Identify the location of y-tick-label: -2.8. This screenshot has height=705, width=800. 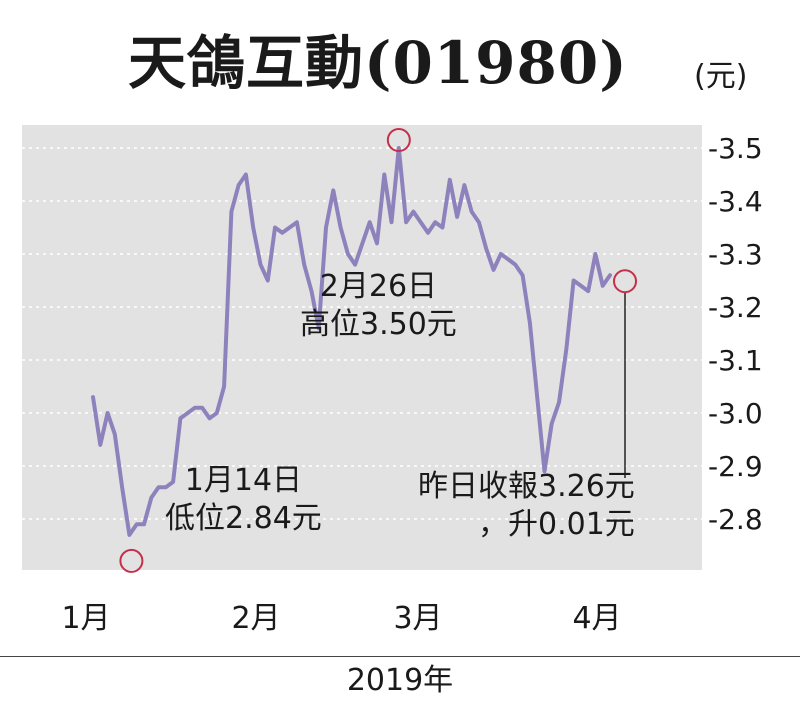
(735, 519).